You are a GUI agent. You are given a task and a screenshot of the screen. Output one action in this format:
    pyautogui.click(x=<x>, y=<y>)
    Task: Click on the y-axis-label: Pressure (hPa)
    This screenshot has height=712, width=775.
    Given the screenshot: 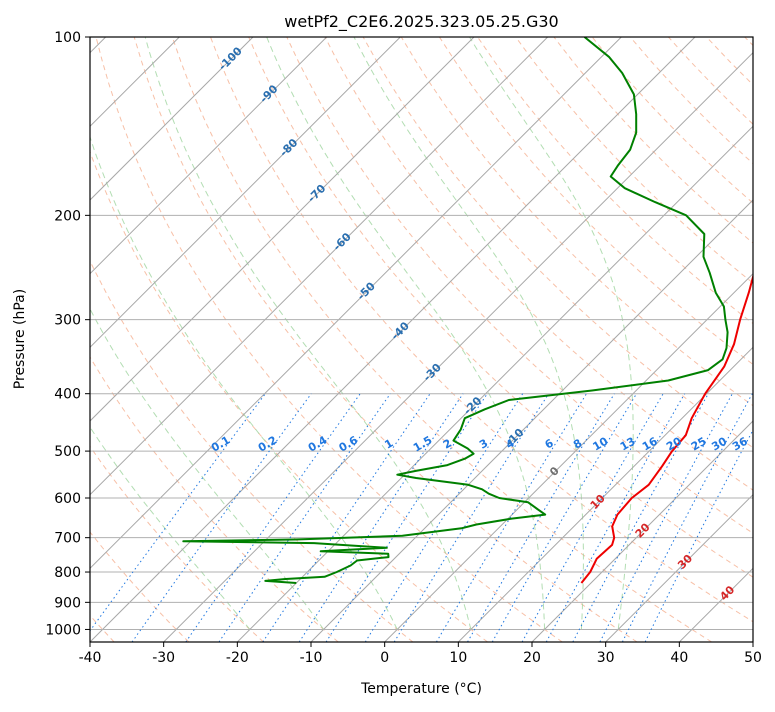 What is the action you would take?
    pyautogui.click(x=20, y=339)
    